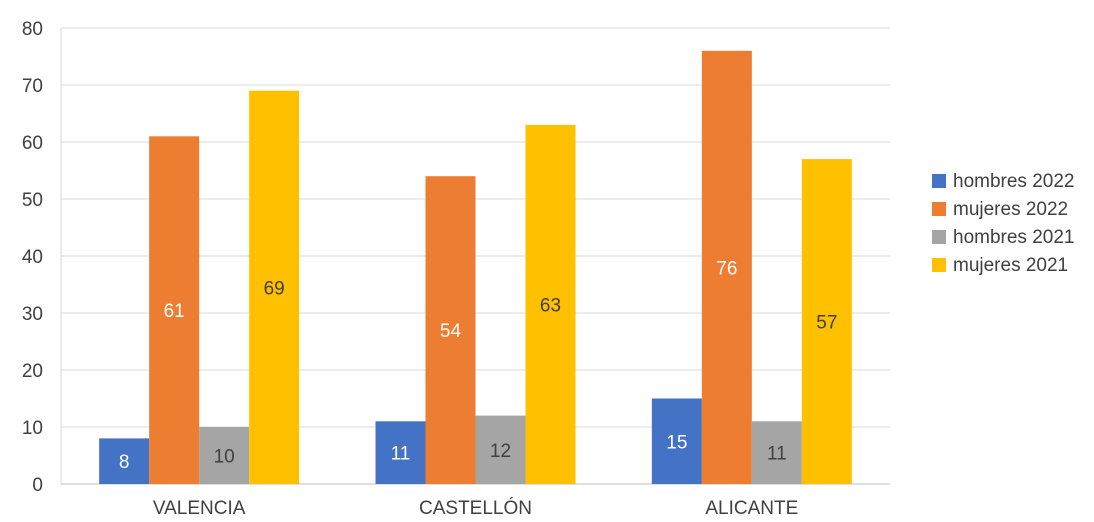 This screenshot has height=522, width=1094. I want to click on data-label: 8, so click(124, 462).